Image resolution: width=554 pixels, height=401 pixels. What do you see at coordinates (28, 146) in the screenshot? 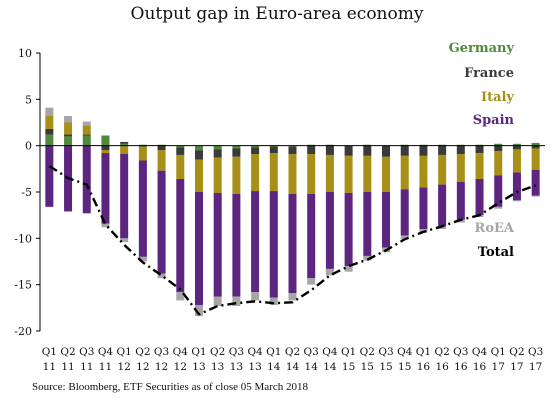
I see `y-tick-label: 0` at bounding box center [28, 146].